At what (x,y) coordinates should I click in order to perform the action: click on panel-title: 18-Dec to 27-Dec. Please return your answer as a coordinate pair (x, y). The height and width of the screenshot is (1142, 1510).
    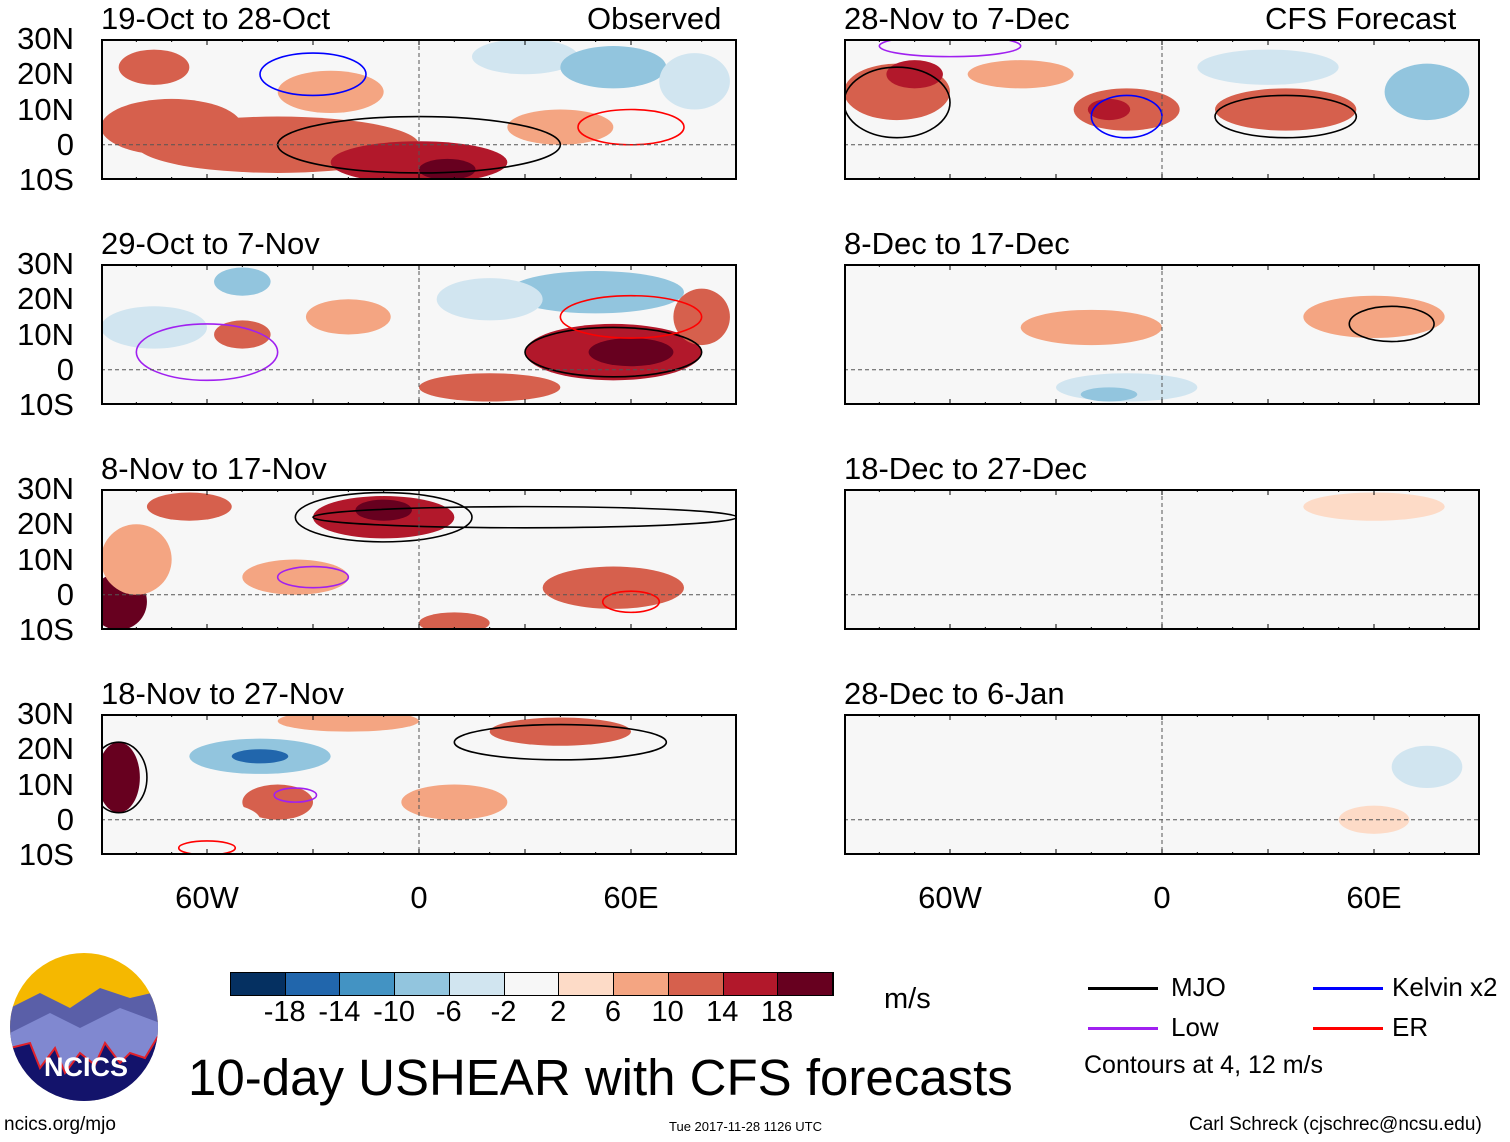
    Looking at the image, I should click on (965, 468).